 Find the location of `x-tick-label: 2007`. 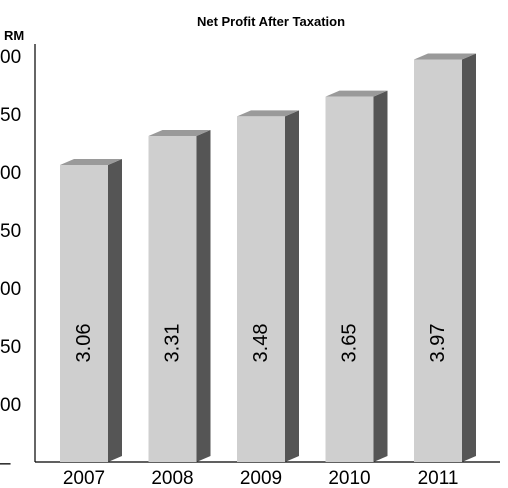

x-tick-label: 2007 is located at coordinates (84, 478).